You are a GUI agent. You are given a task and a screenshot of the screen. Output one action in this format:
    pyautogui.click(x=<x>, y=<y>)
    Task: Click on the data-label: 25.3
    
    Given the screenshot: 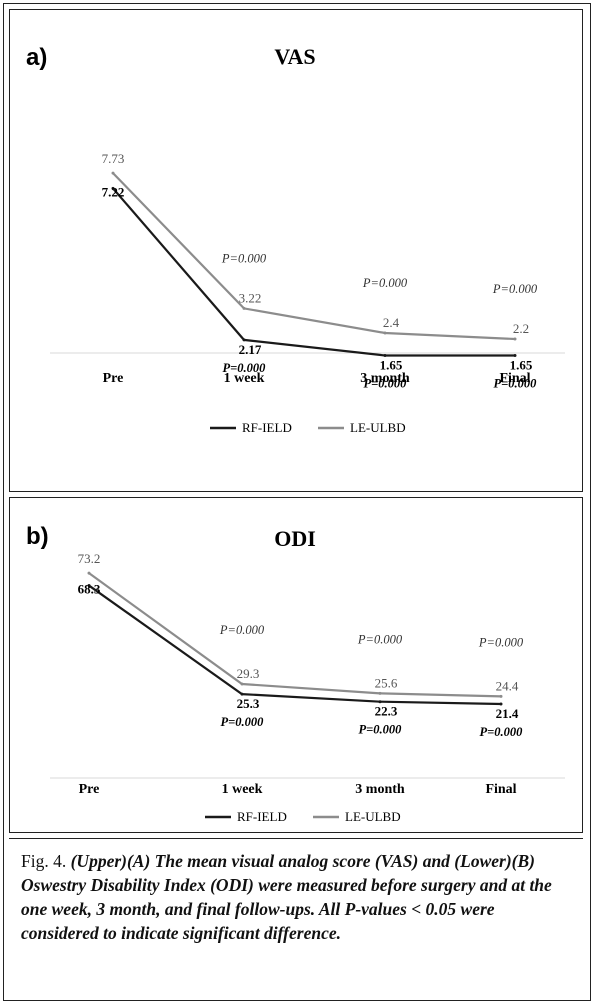 What is the action you would take?
    pyautogui.click(x=248, y=703)
    